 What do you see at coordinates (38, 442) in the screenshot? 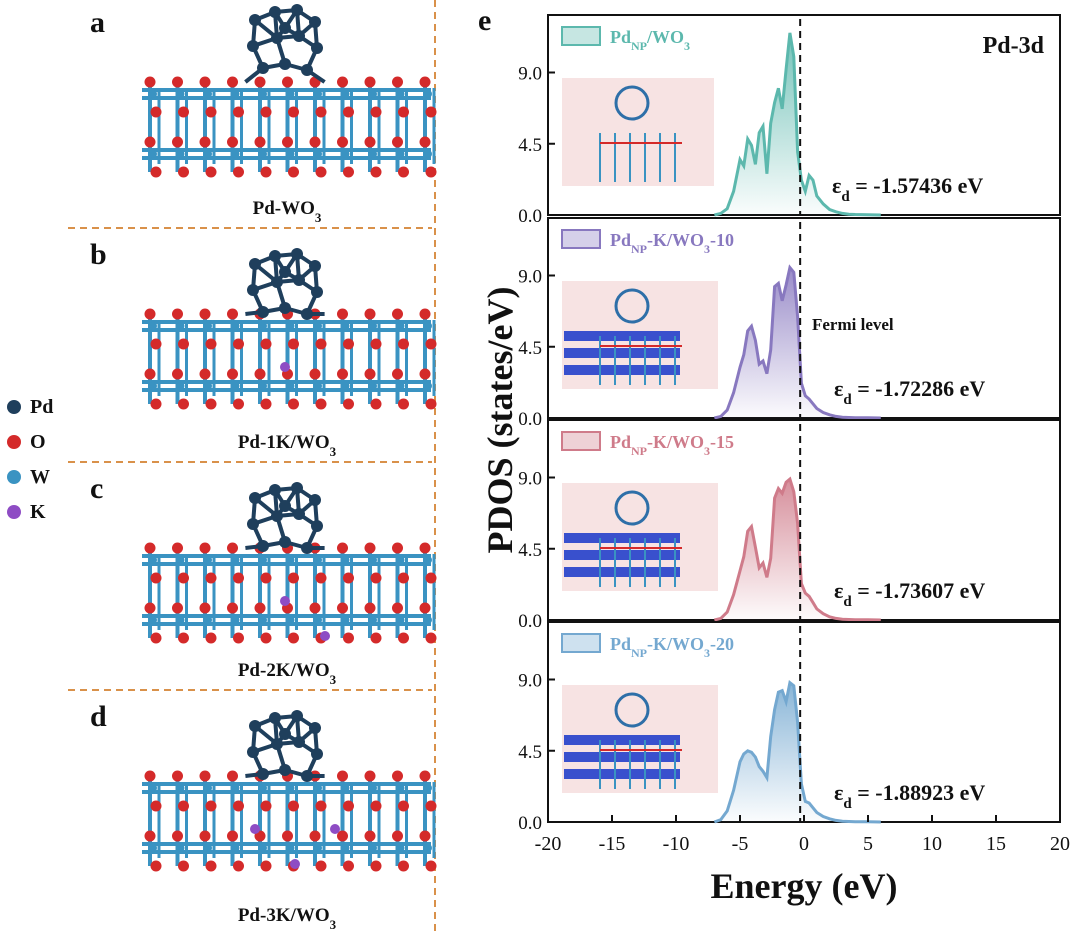
I see `legend-label-o: O` at bounding box center [38, 442].